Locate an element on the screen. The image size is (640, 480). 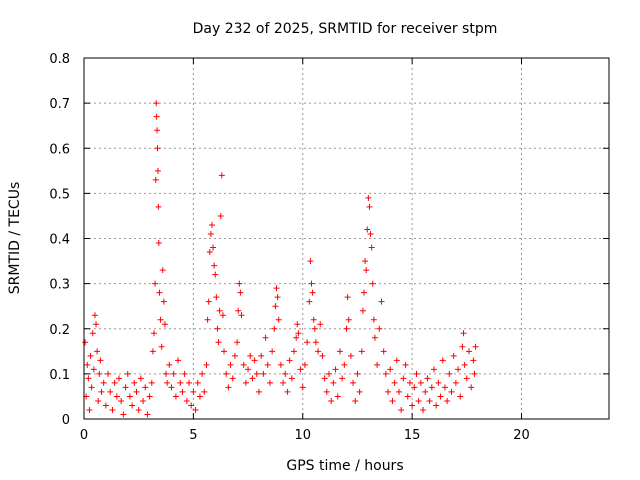
y-tick-label: 0.1 is located at coordinates (59, 375).